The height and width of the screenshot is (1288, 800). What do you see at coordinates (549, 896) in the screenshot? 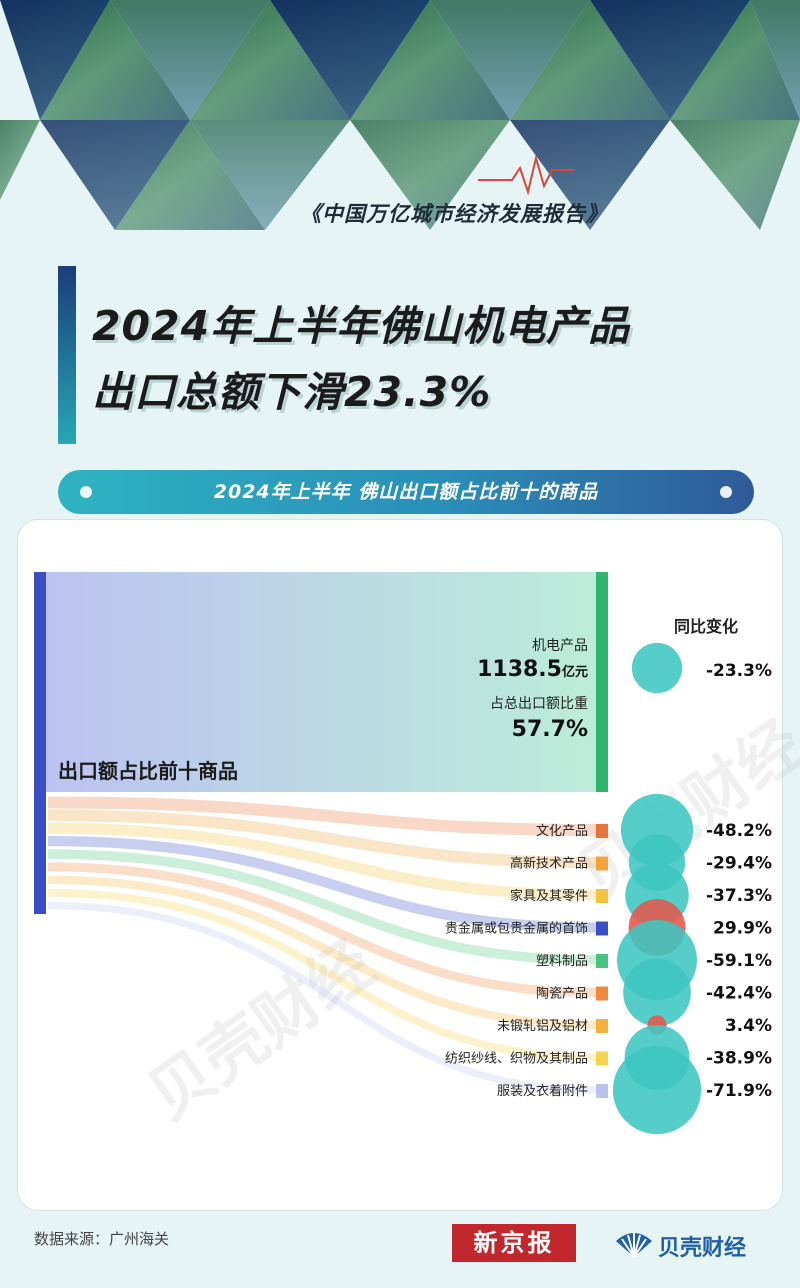
I see `item-node-label: 家具及其零件` at bounding box center [549, 896].